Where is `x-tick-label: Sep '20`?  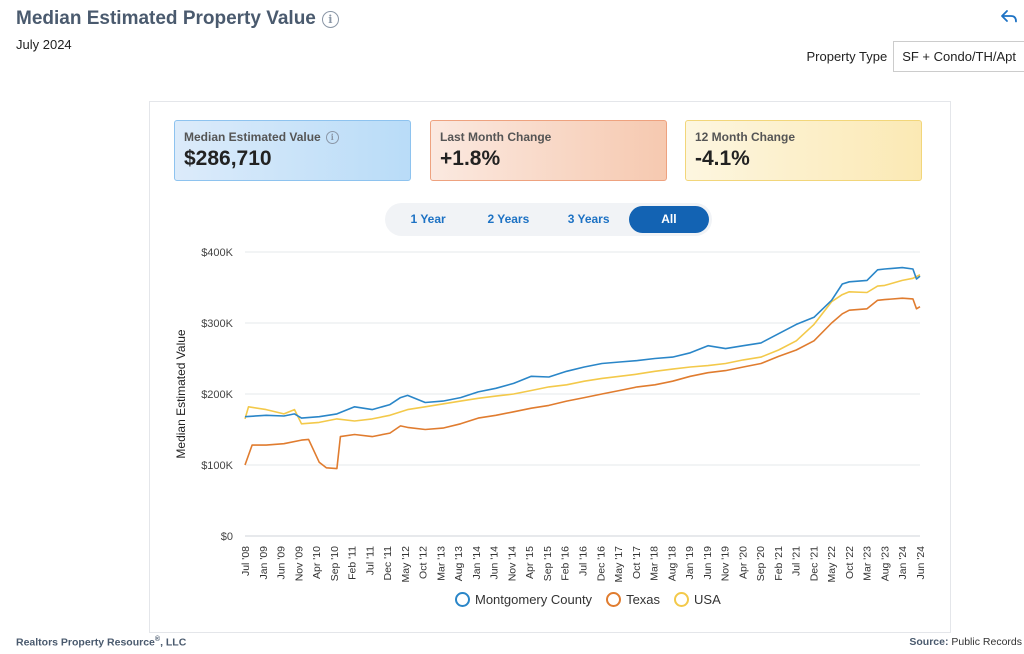 x-tick-label: Sep '20 is located at coordinates (761, 563).